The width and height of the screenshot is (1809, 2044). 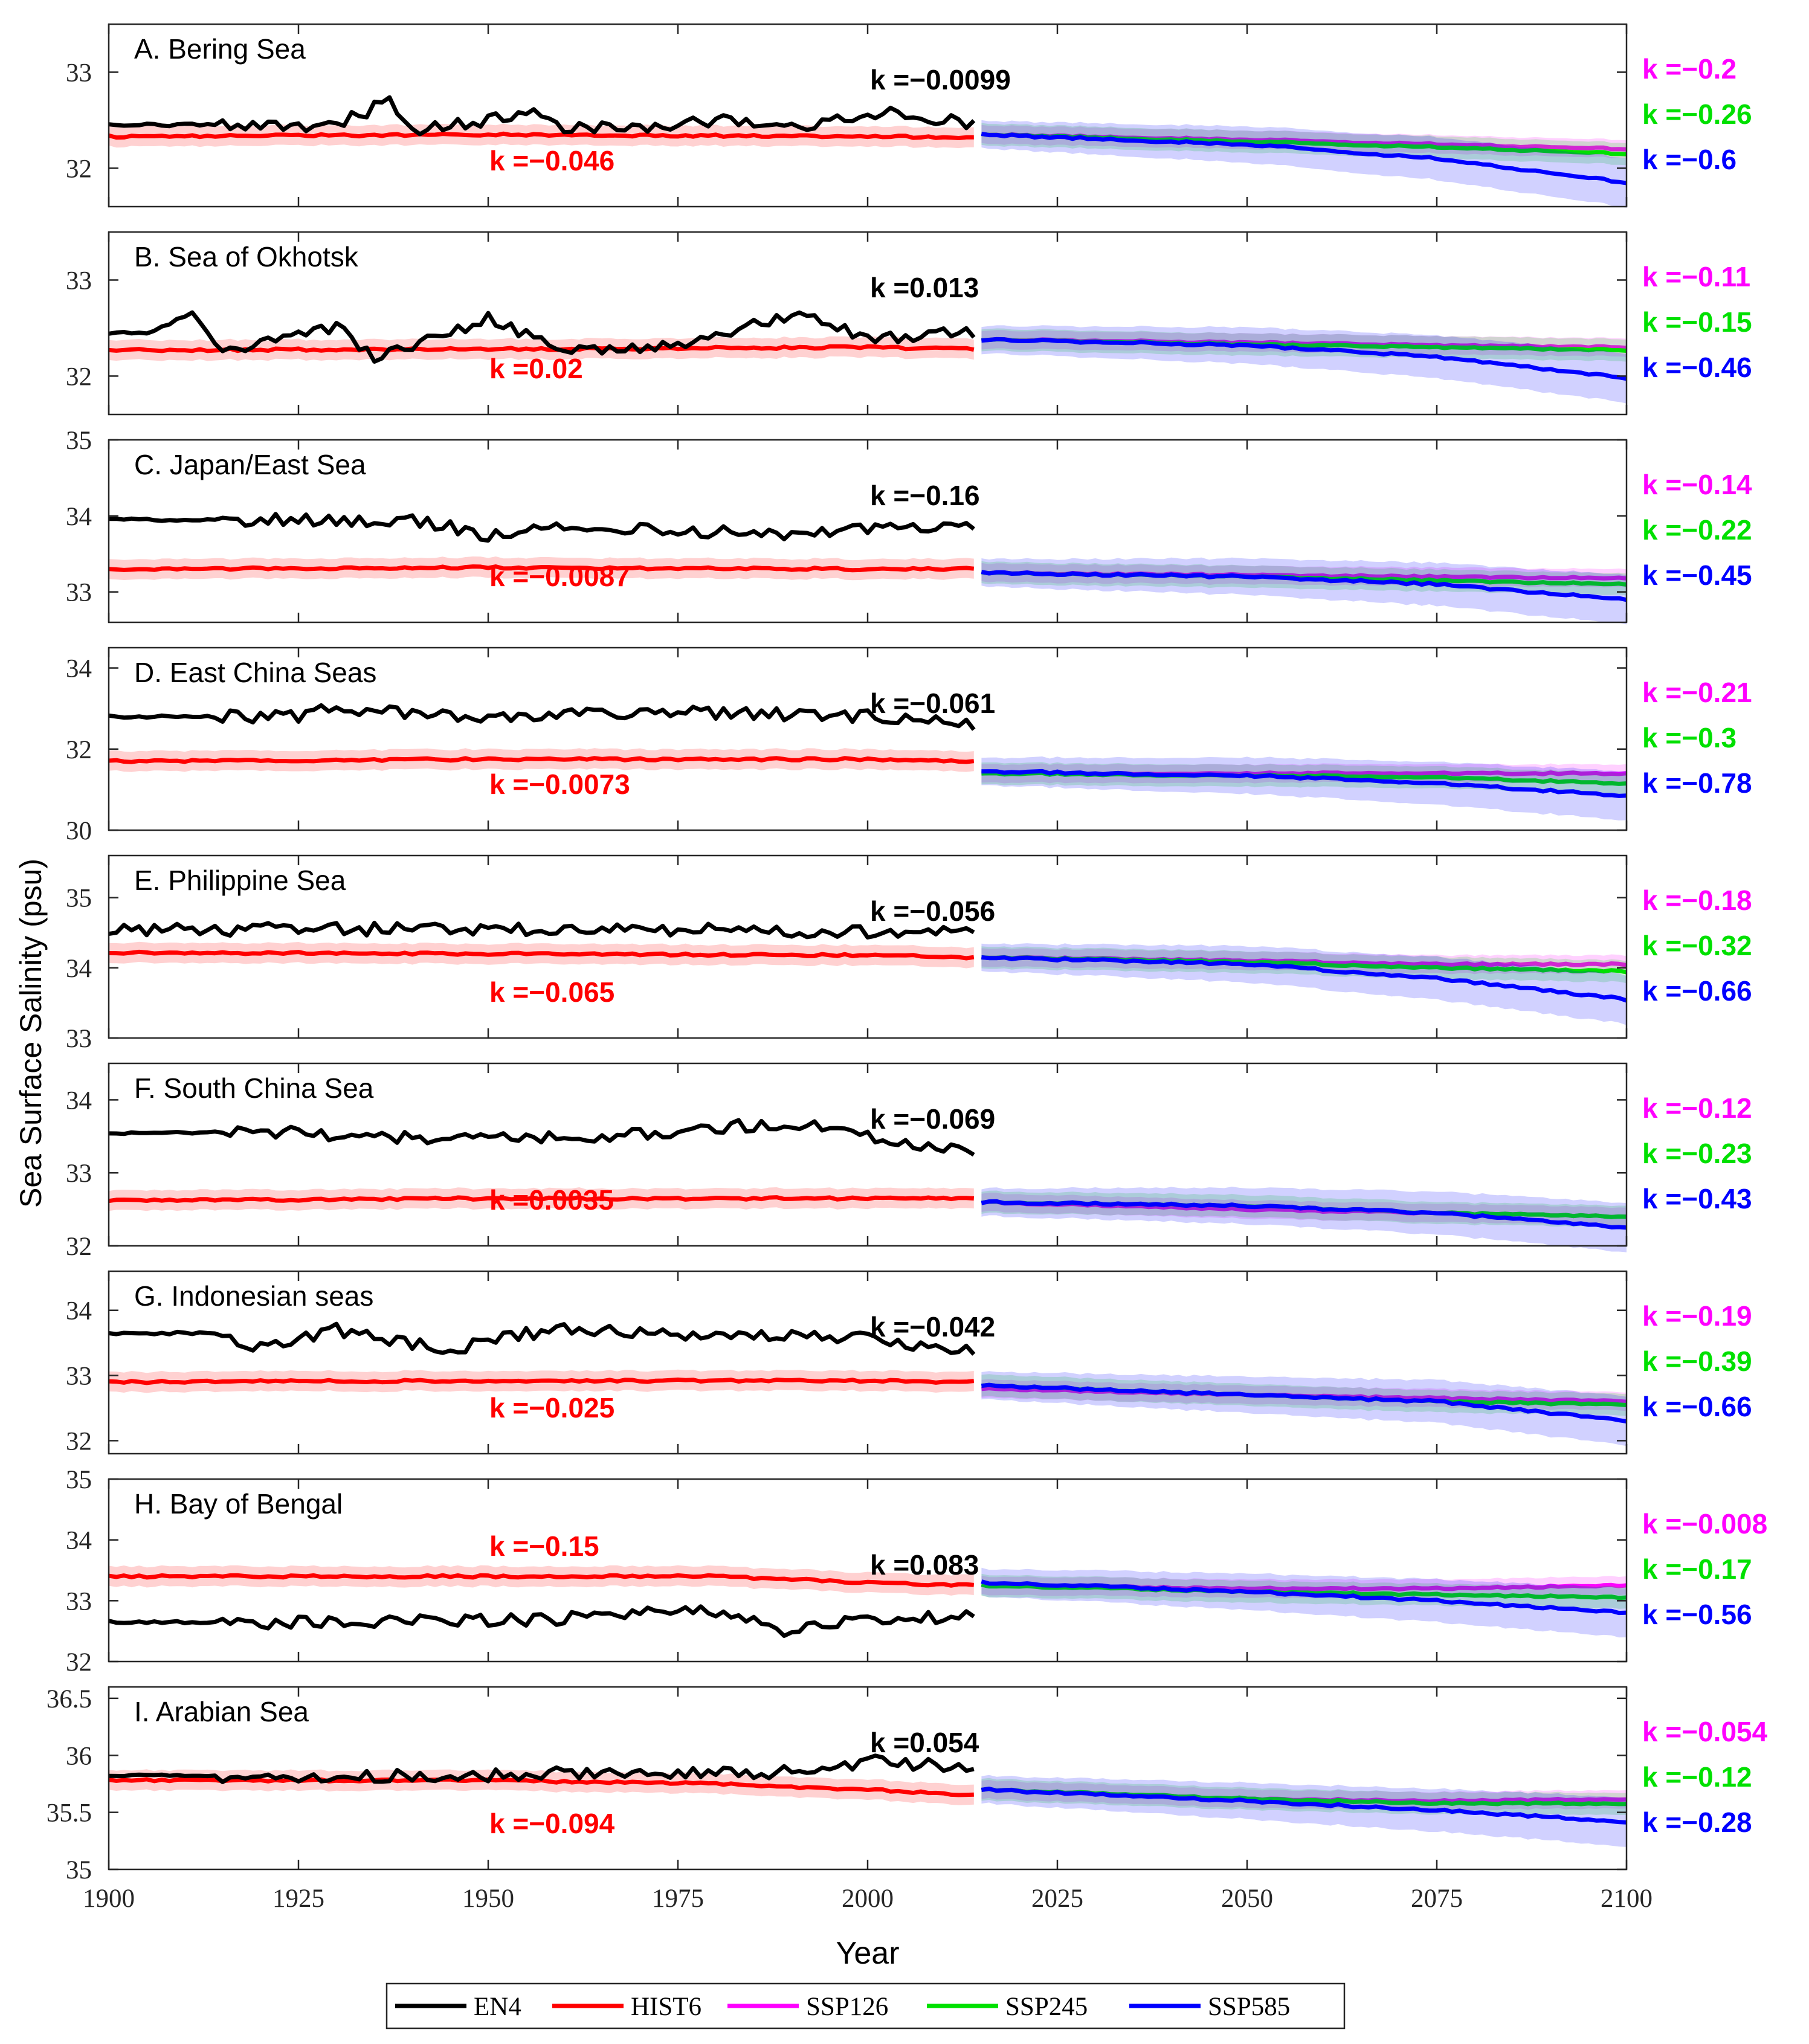 What do you see at coordinates (238, 1504) in the screenshot?
I see `panel-title: H. Bay of Bengal` at bounding box center [238, 1504].